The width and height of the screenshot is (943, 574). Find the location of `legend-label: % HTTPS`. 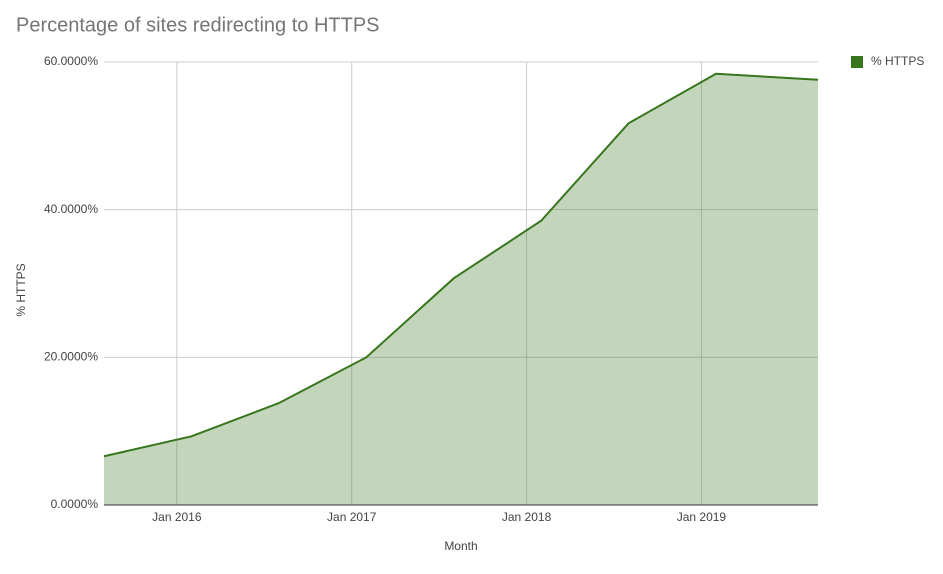

legend-label: % HTTPS is located at coordinates (897, 61).